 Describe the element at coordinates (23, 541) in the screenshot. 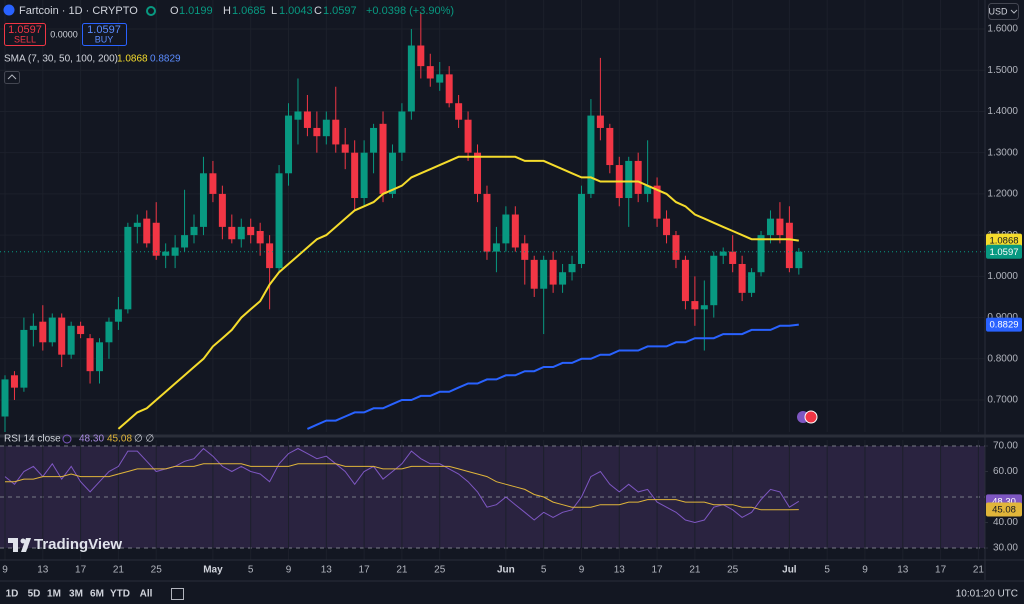

I see `logo-dot` at that location.